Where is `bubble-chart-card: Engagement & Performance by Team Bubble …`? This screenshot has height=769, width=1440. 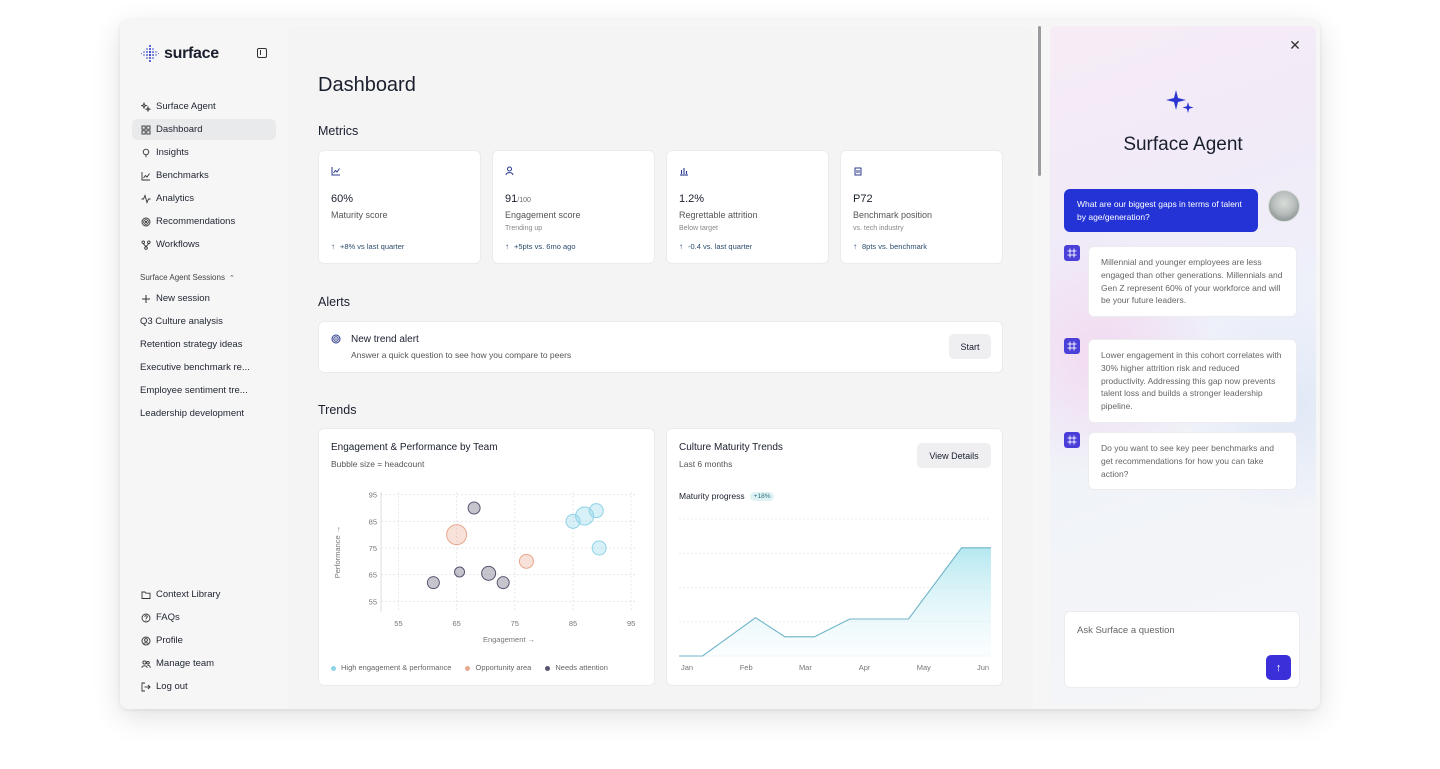 bubble-chart-card: Engagement & Performance by Team Bubble … is located at coordinates (486, 557).